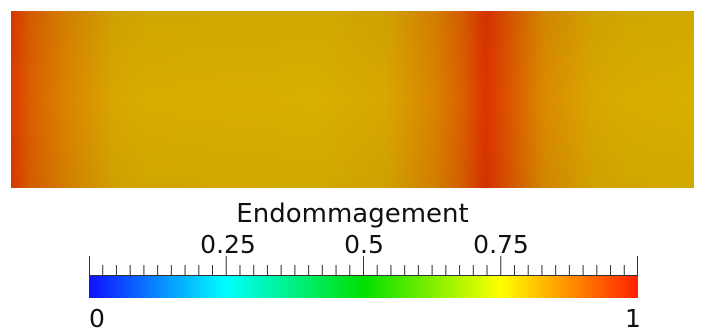  I want to click on colorbar, so click(363, 287).